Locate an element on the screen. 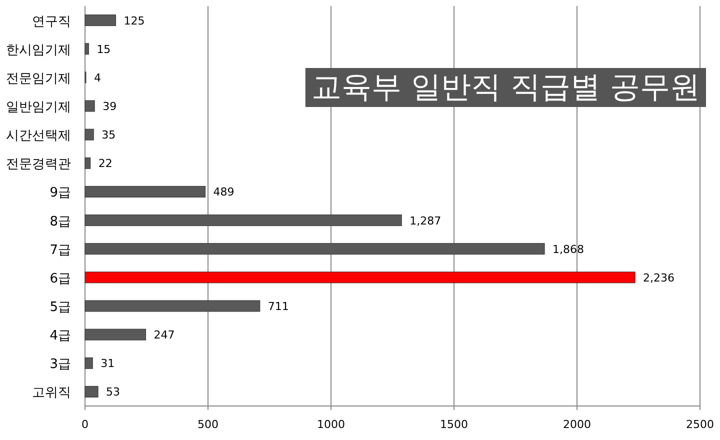 The height and width of the screenshot is (440, 720). y-tick-label: 8급 is located at coordinates (60, 222).